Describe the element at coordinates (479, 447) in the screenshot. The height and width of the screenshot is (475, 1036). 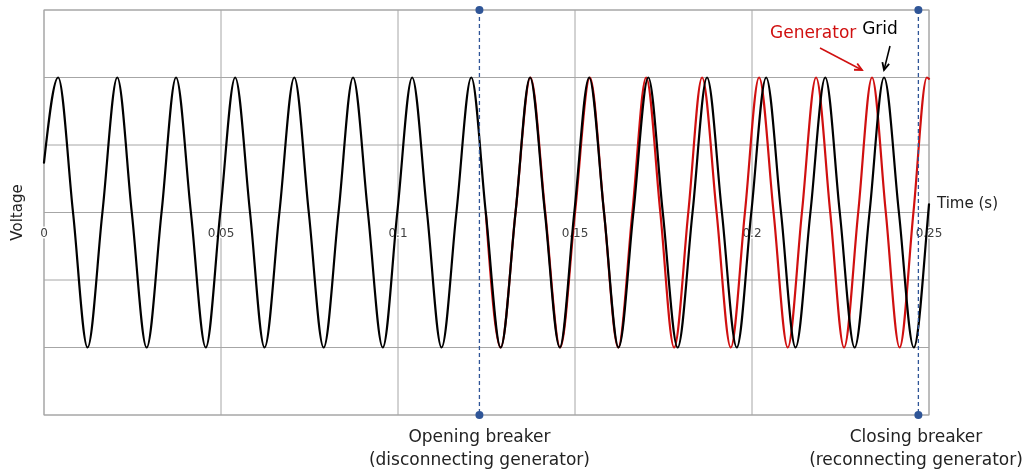
I see `ref-line-label: Opening breaker (disconnecting generator)` at that location.